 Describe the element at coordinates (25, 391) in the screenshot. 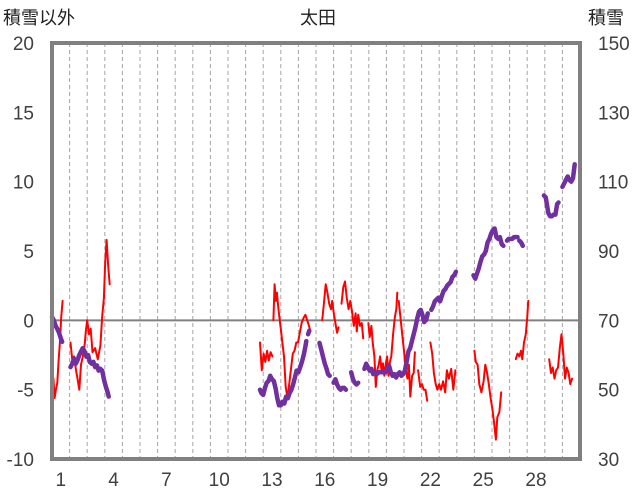

I see `left-y-tick-label: -5` at that location.